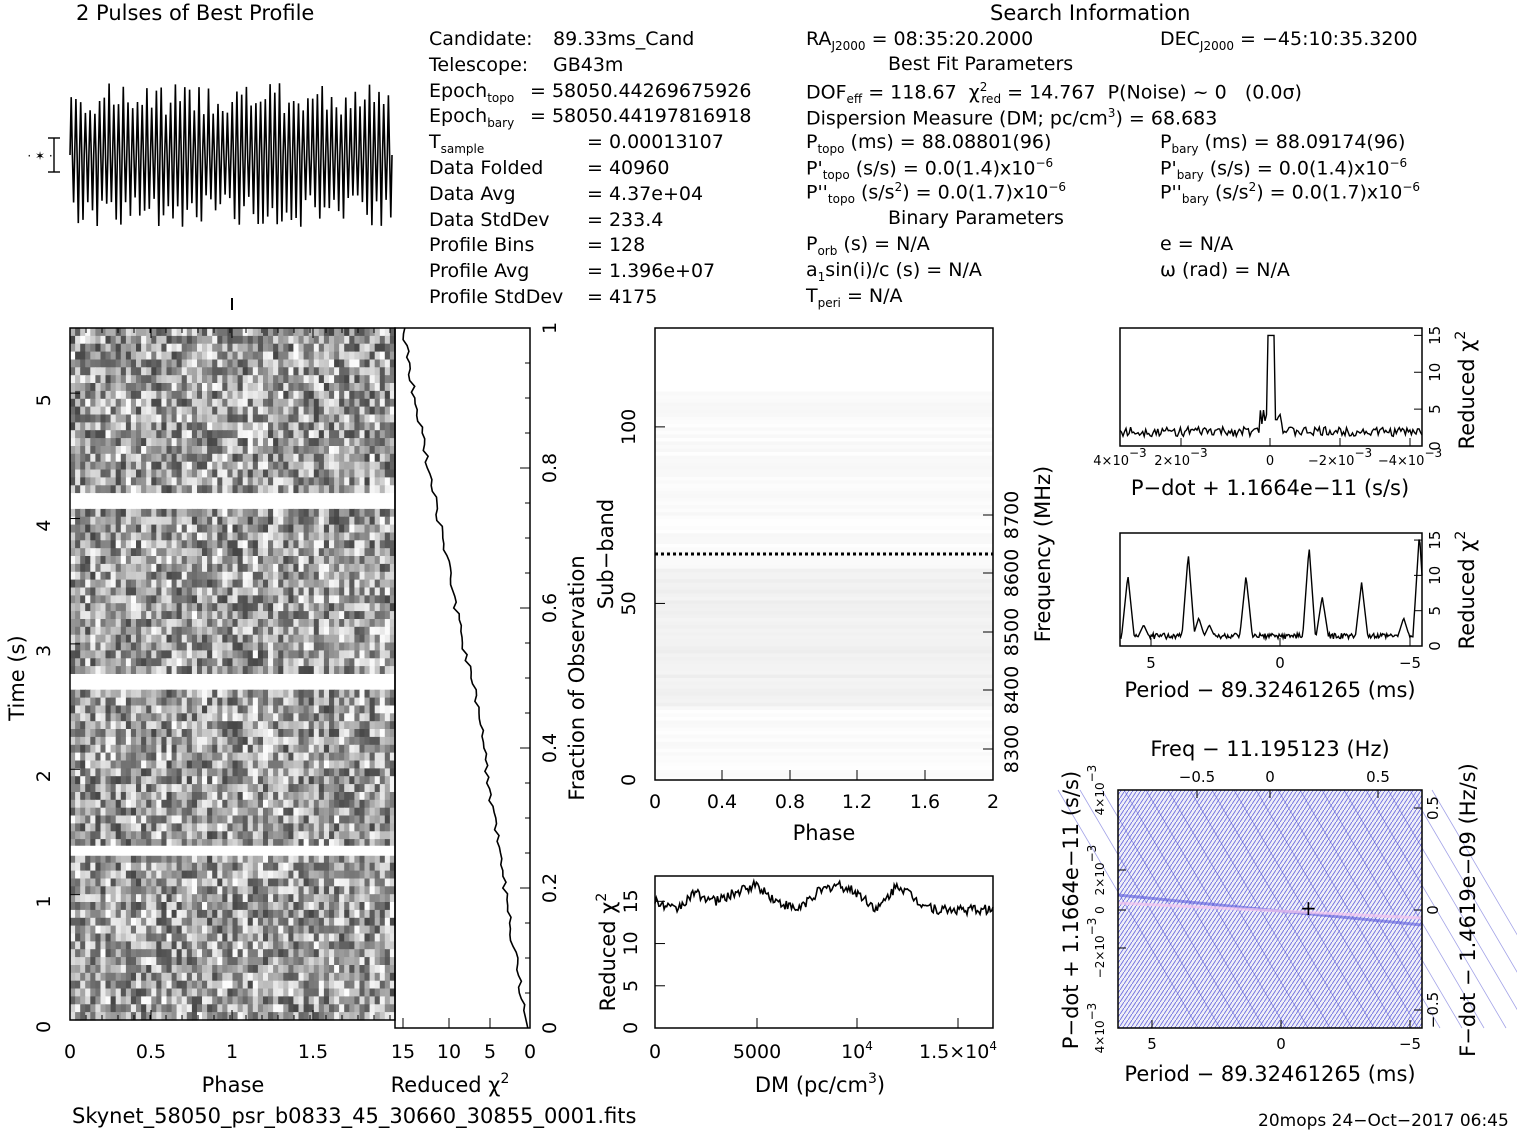 This screenshot has height=1133, width=1517. I want to click on info-value: 89.33ms_Cand, so click(624, 39).